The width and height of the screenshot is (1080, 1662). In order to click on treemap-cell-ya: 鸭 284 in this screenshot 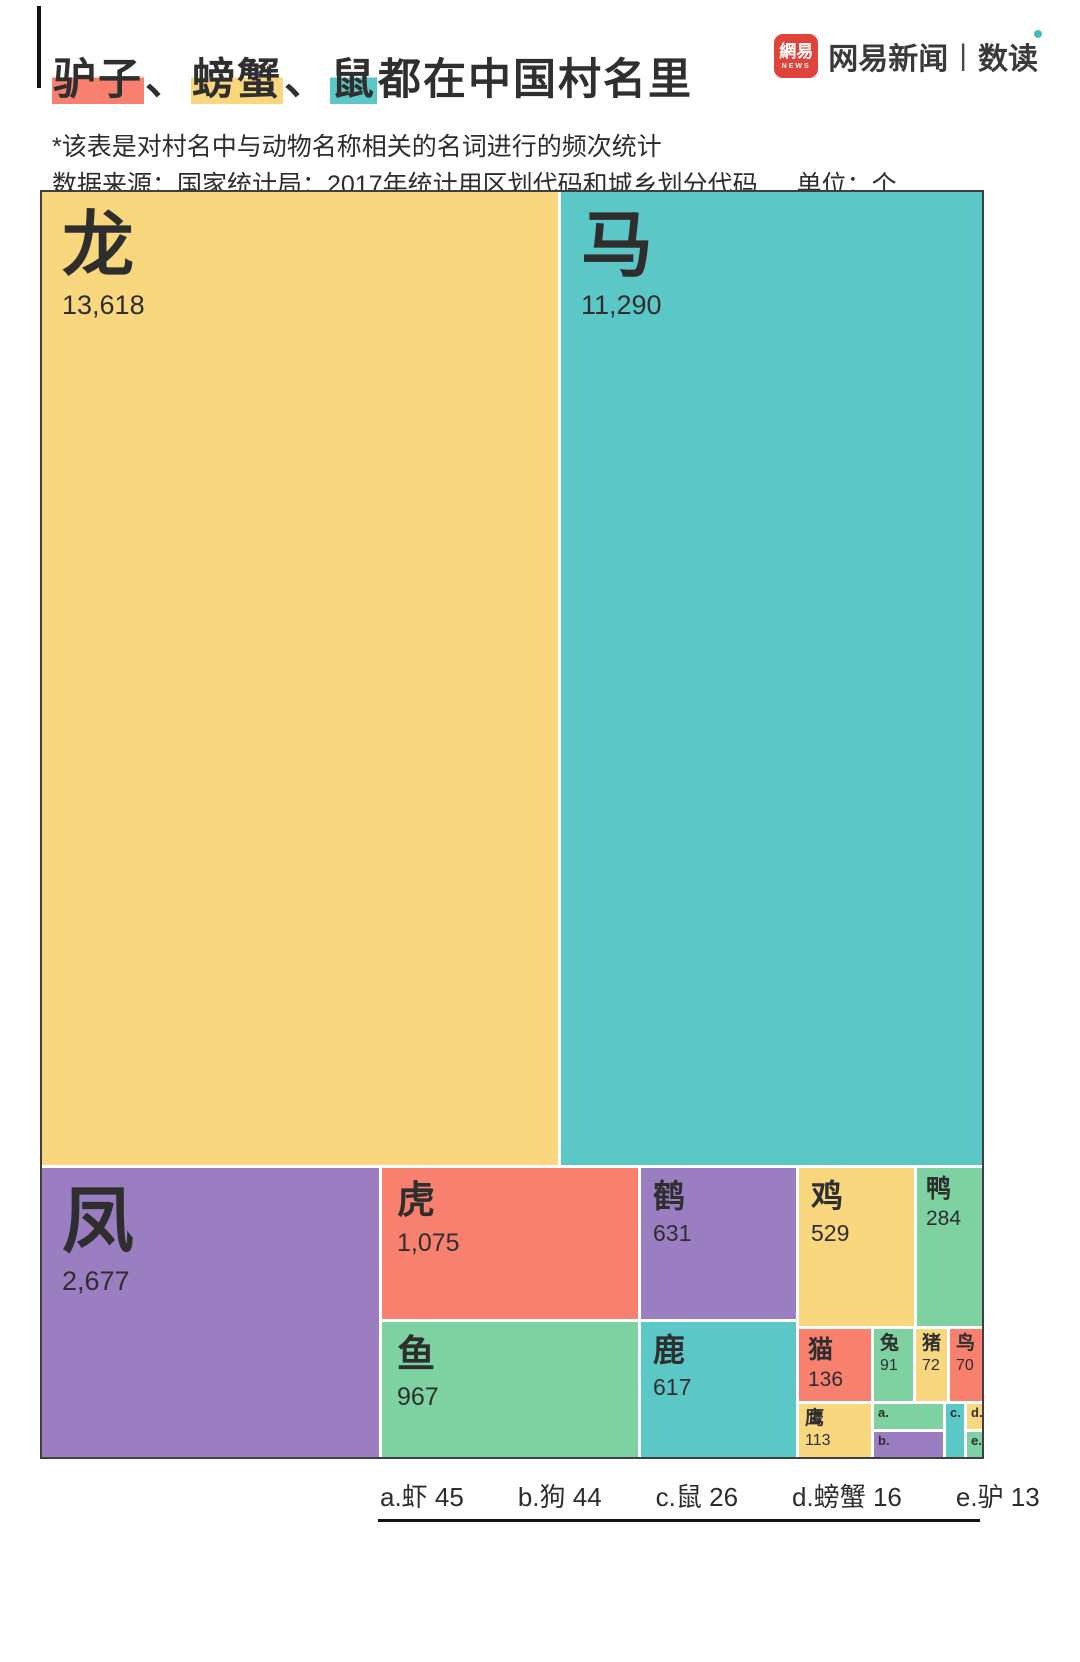, I will do `click(949, 1247)`.